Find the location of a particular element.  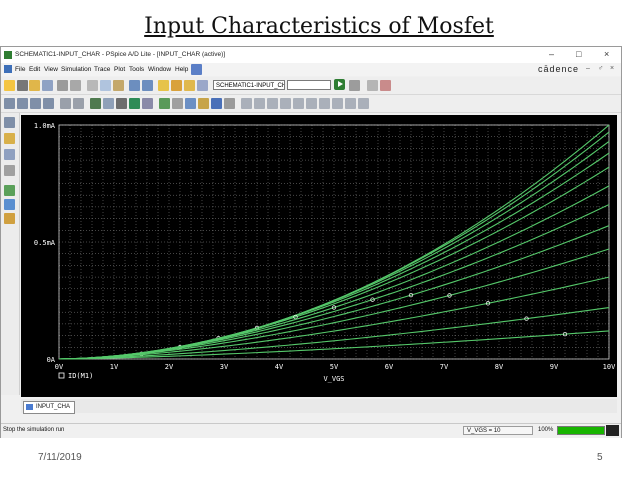

bias-current-icon is located at coordinates (9, 204).